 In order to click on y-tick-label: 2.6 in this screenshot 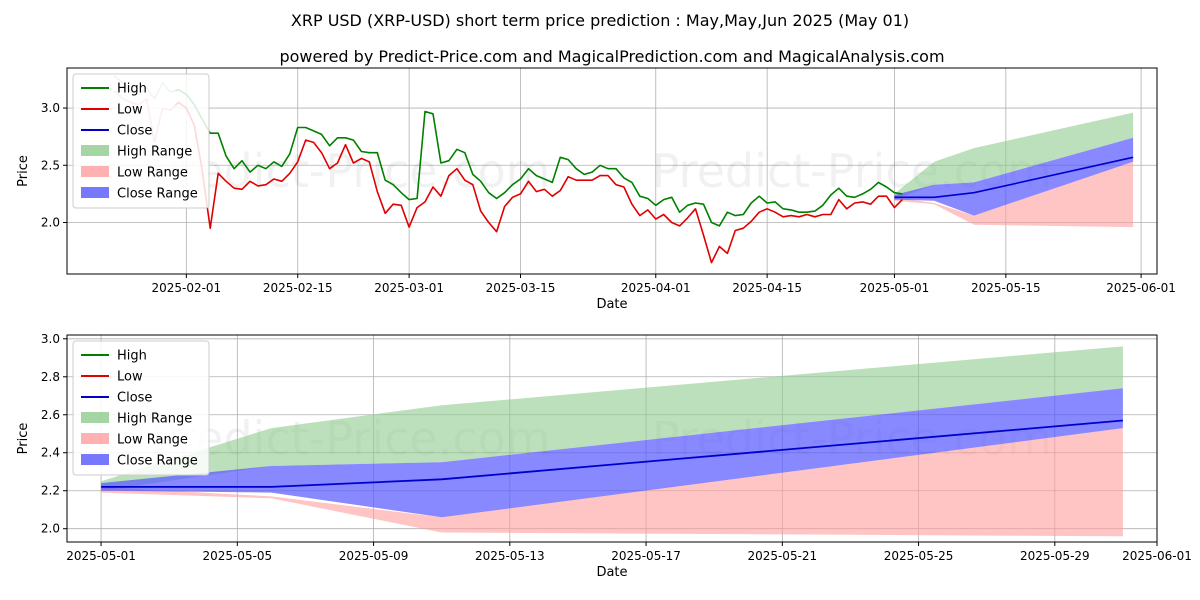, I will do `click(50, 415)`.